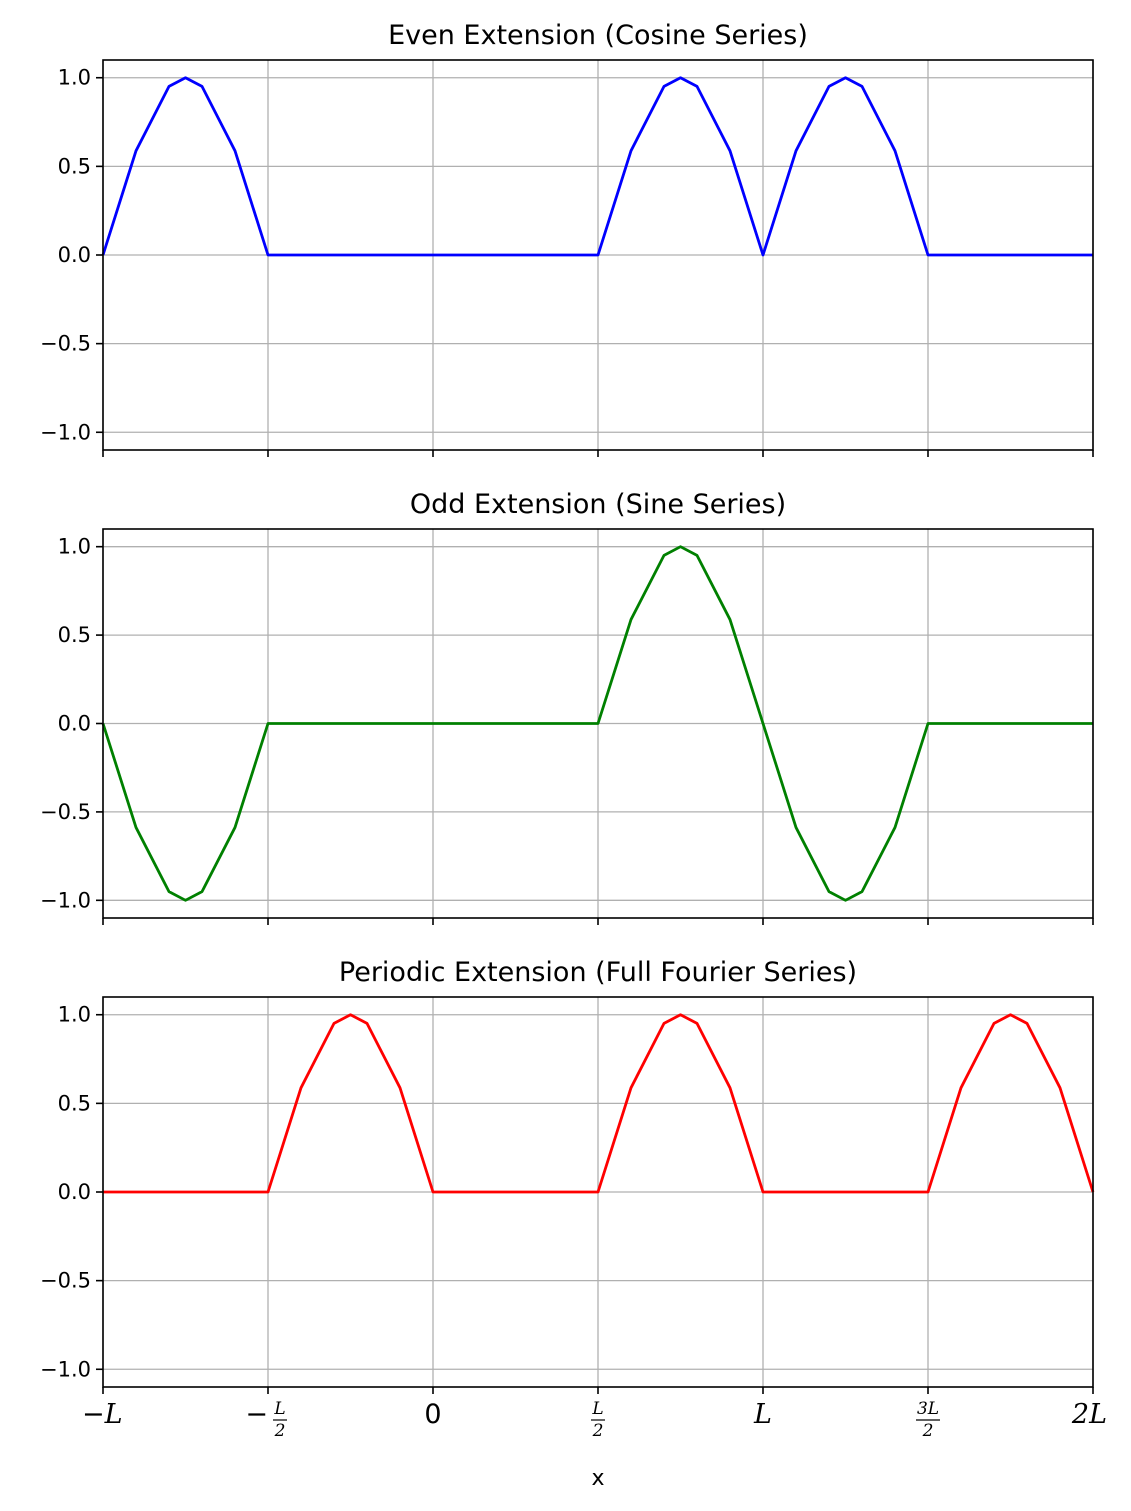  What do you see at coordinates (597, 1478) in the screenshot?
I see `x-axis-label: x` at bounding box center [597, 1478].